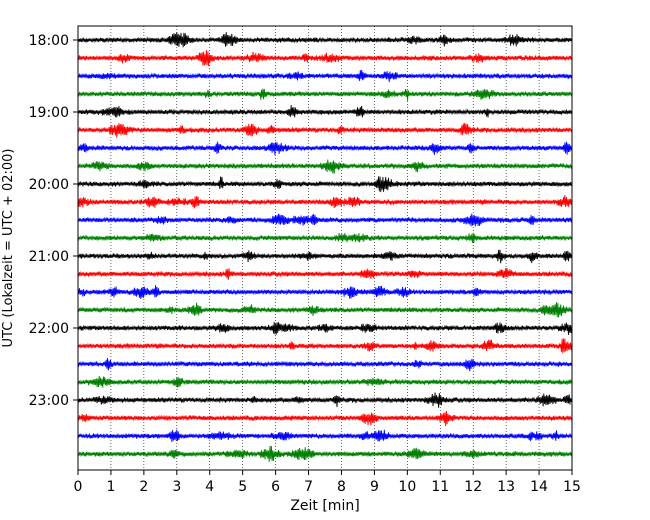 The image size is (650, 520). What do you see at coordinates (49, 185) in the screenshot?
I see `y-tick-label: 20:00` at bounding box center [49, 185].